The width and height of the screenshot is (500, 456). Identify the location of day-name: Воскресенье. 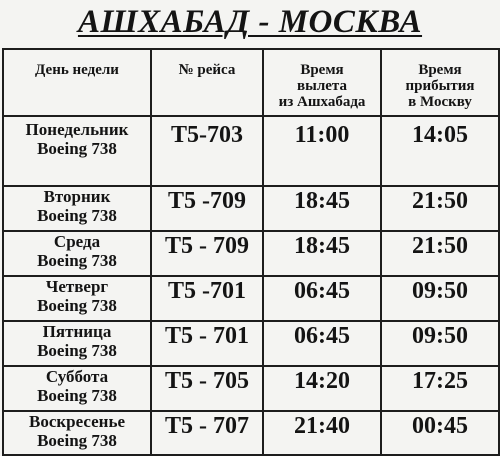
(76, 421).